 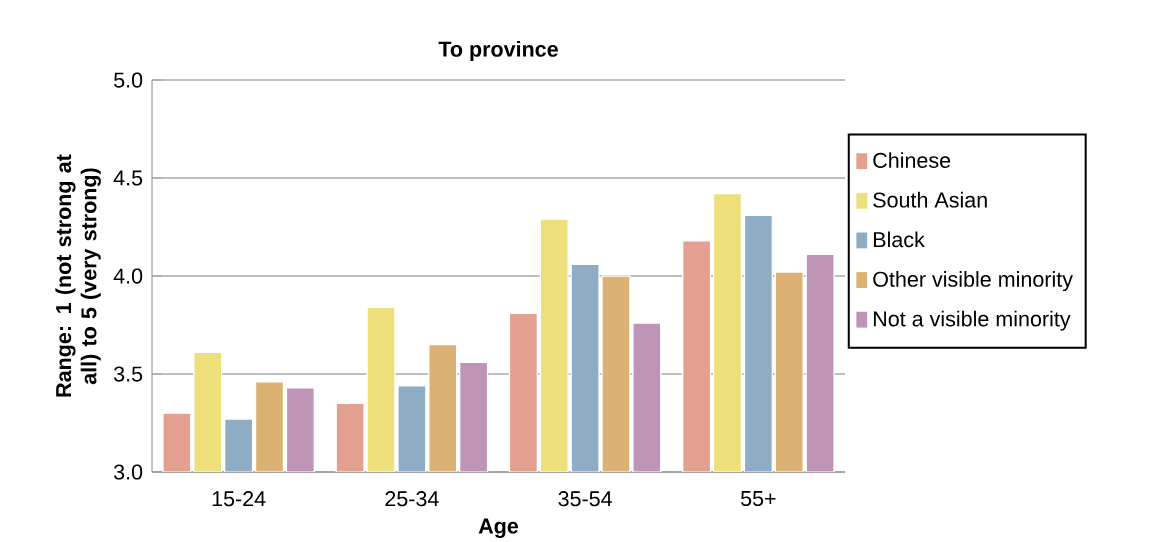 What do you see at coordinates (930, 199) in the screenshot?
I see `legend-label: South Asian` at bounding box center [930, 199].